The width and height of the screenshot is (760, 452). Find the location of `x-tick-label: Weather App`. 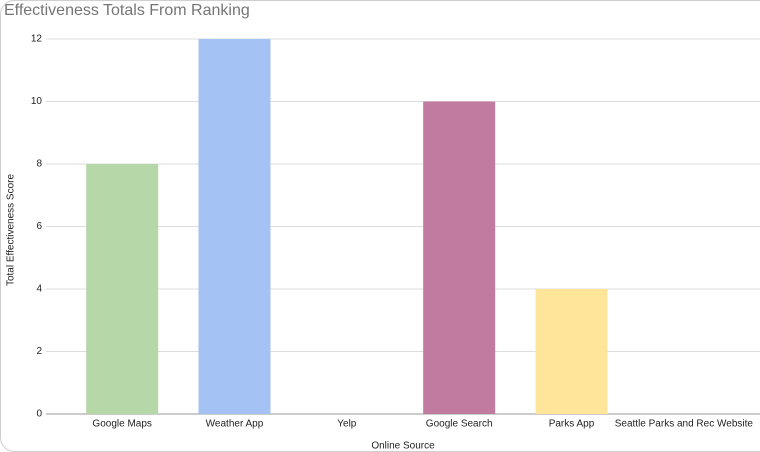

x-tick-label: Weather App is located at coordinates (235, 424).